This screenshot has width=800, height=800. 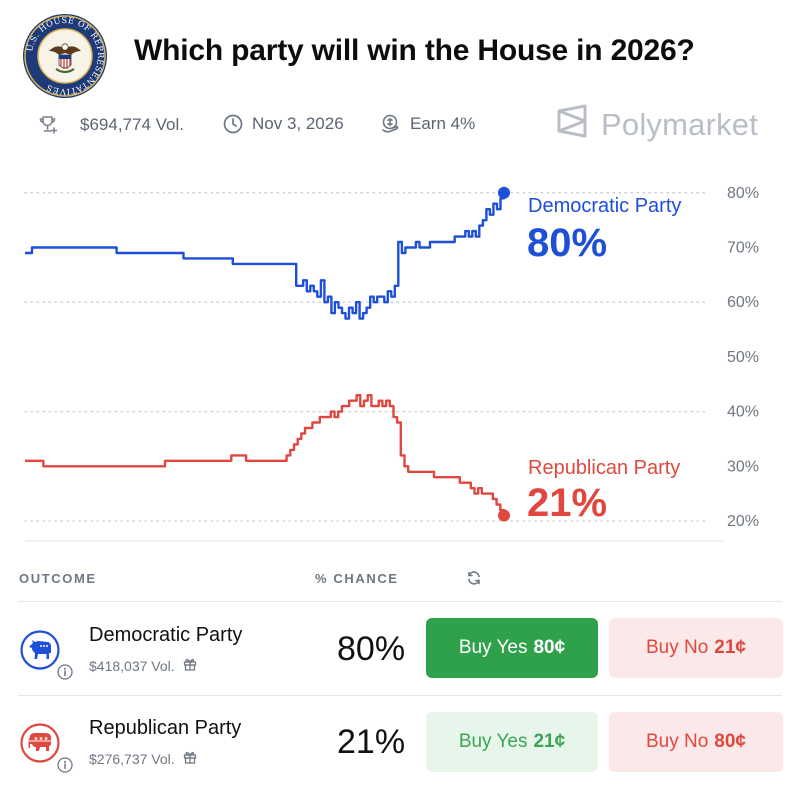 What do you see at coordinates (743, 302) in the screenshot?
I see `y-tick-label: 60%` at bounding box center [743, 302].